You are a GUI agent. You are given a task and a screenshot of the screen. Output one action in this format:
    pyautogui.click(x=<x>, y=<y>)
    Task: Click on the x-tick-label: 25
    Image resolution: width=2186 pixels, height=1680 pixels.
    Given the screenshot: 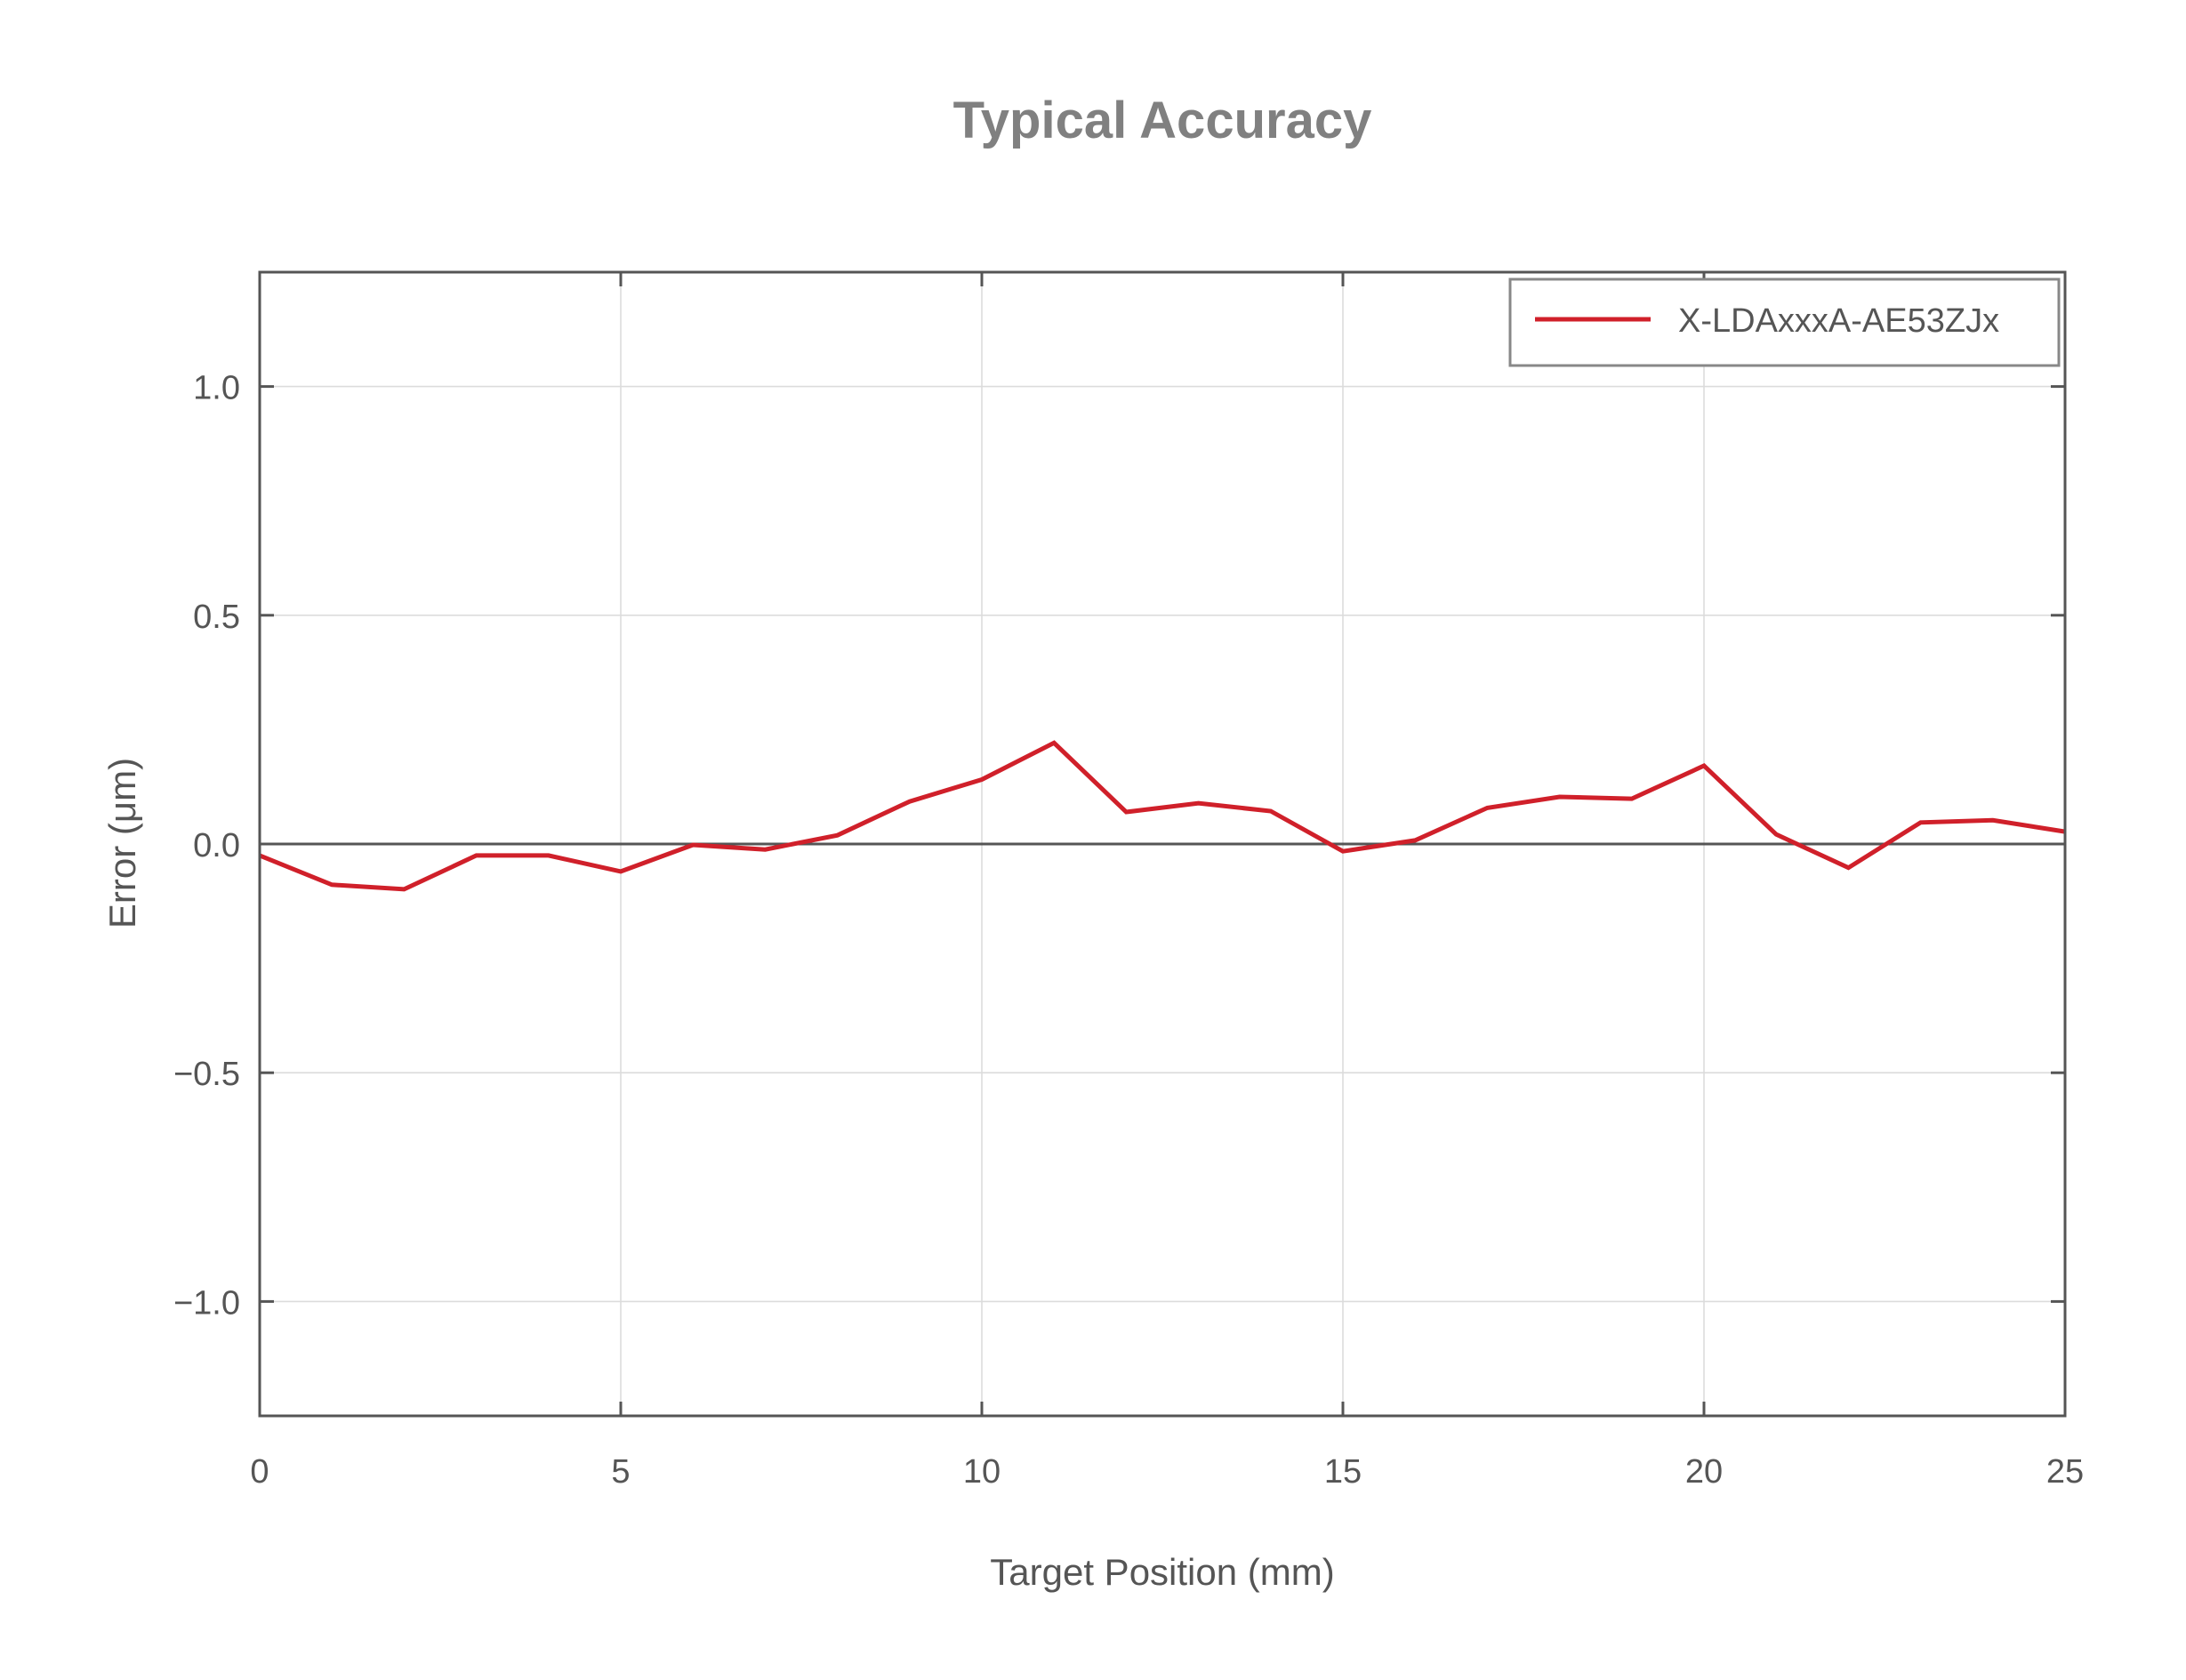 What is the action you would take?
    pyautogui.click(x=2065, y=1472)
    